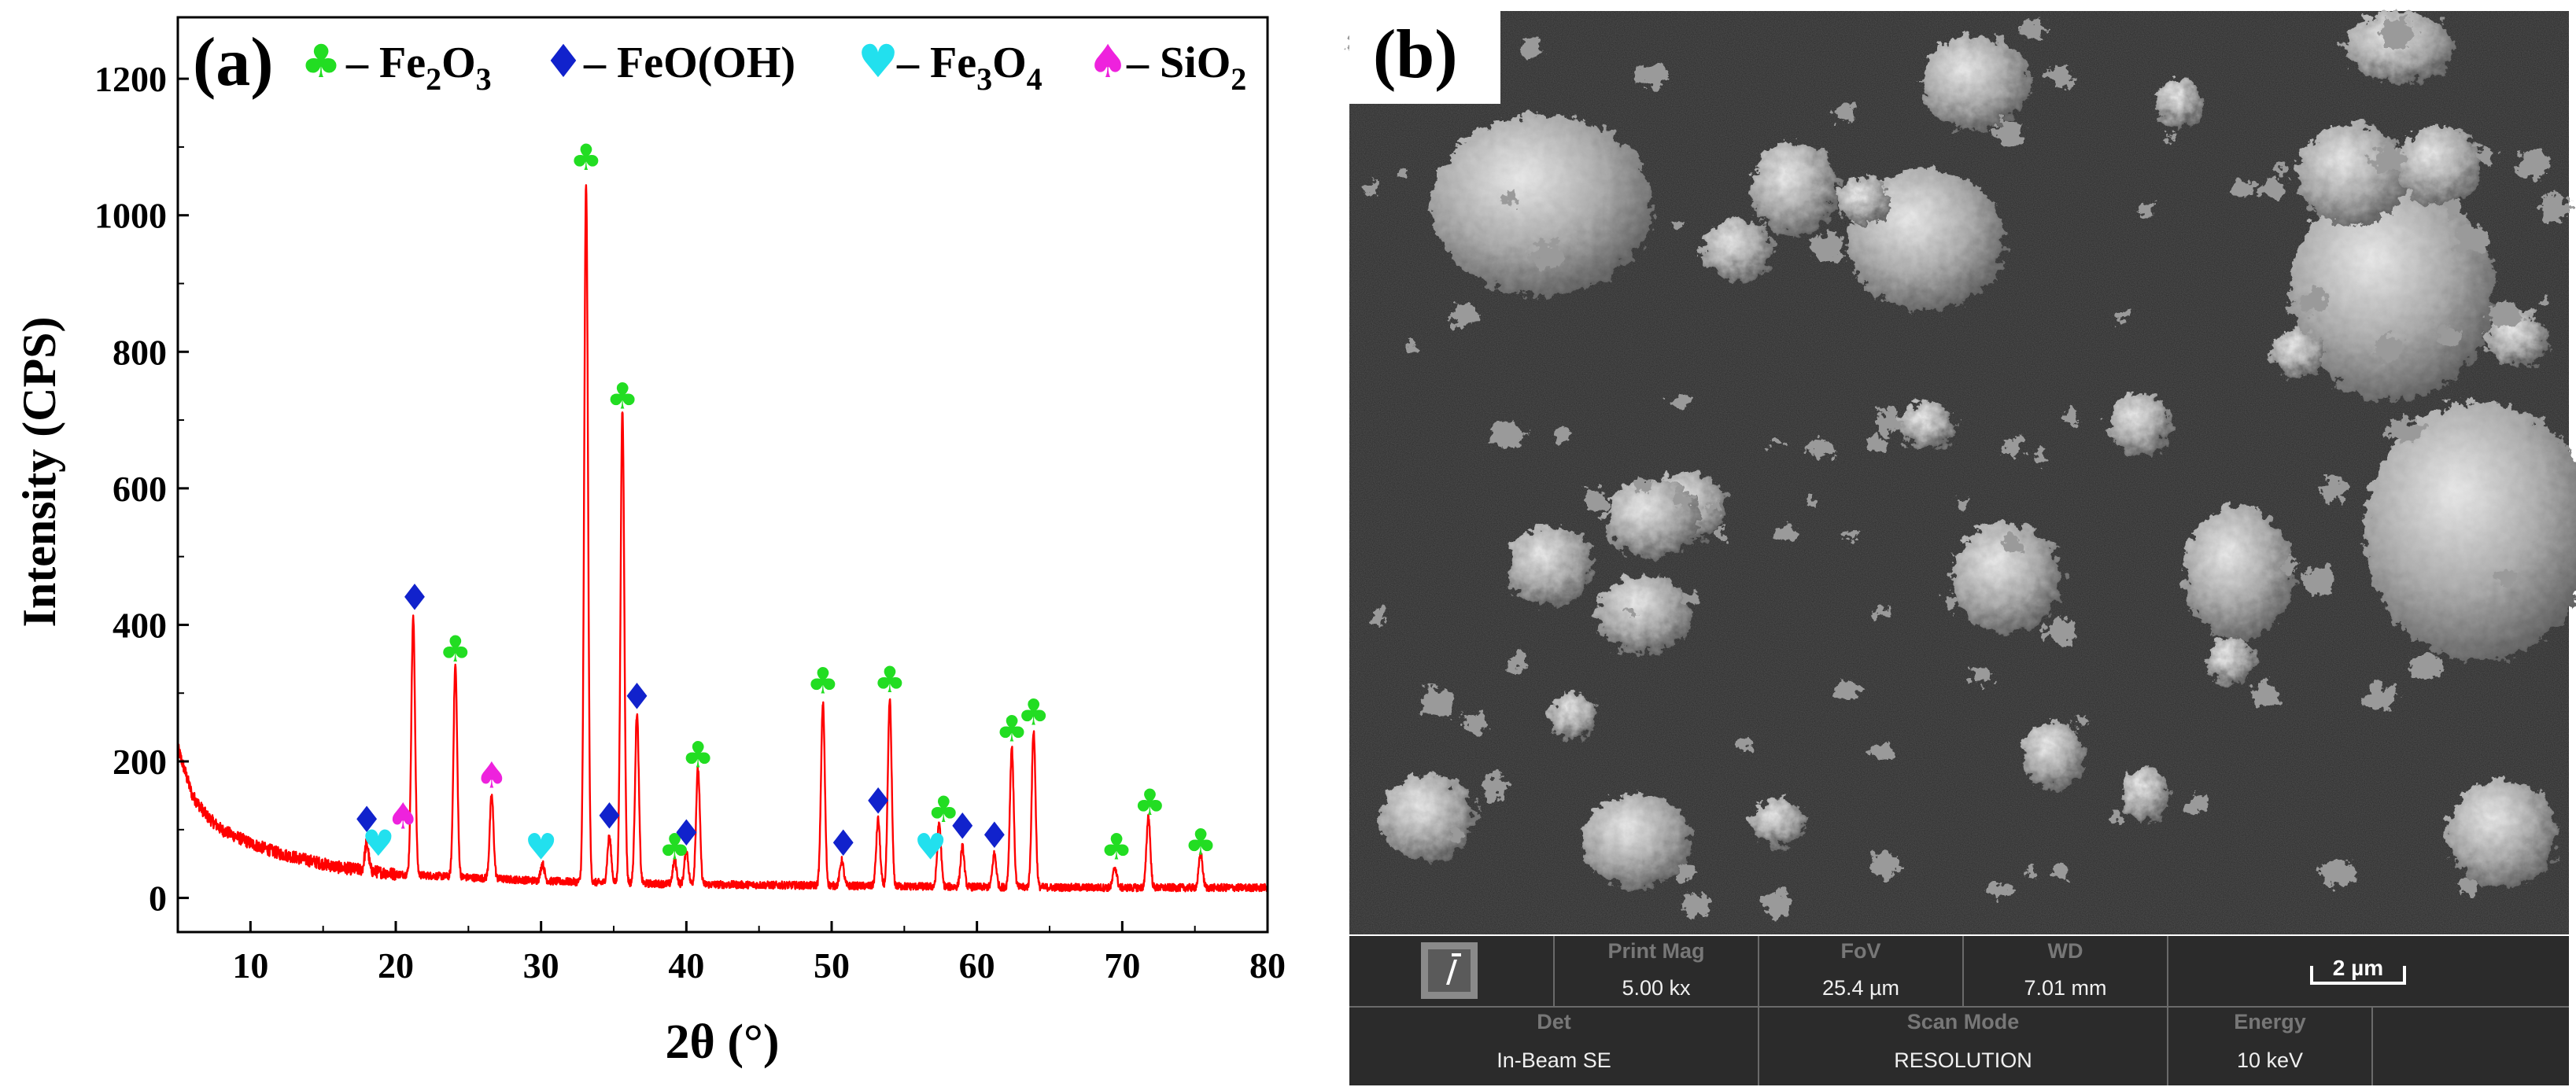 This screenshot has width=2576, height=1087. I want to click on x-tick-label: 80, so click(1268, 966).